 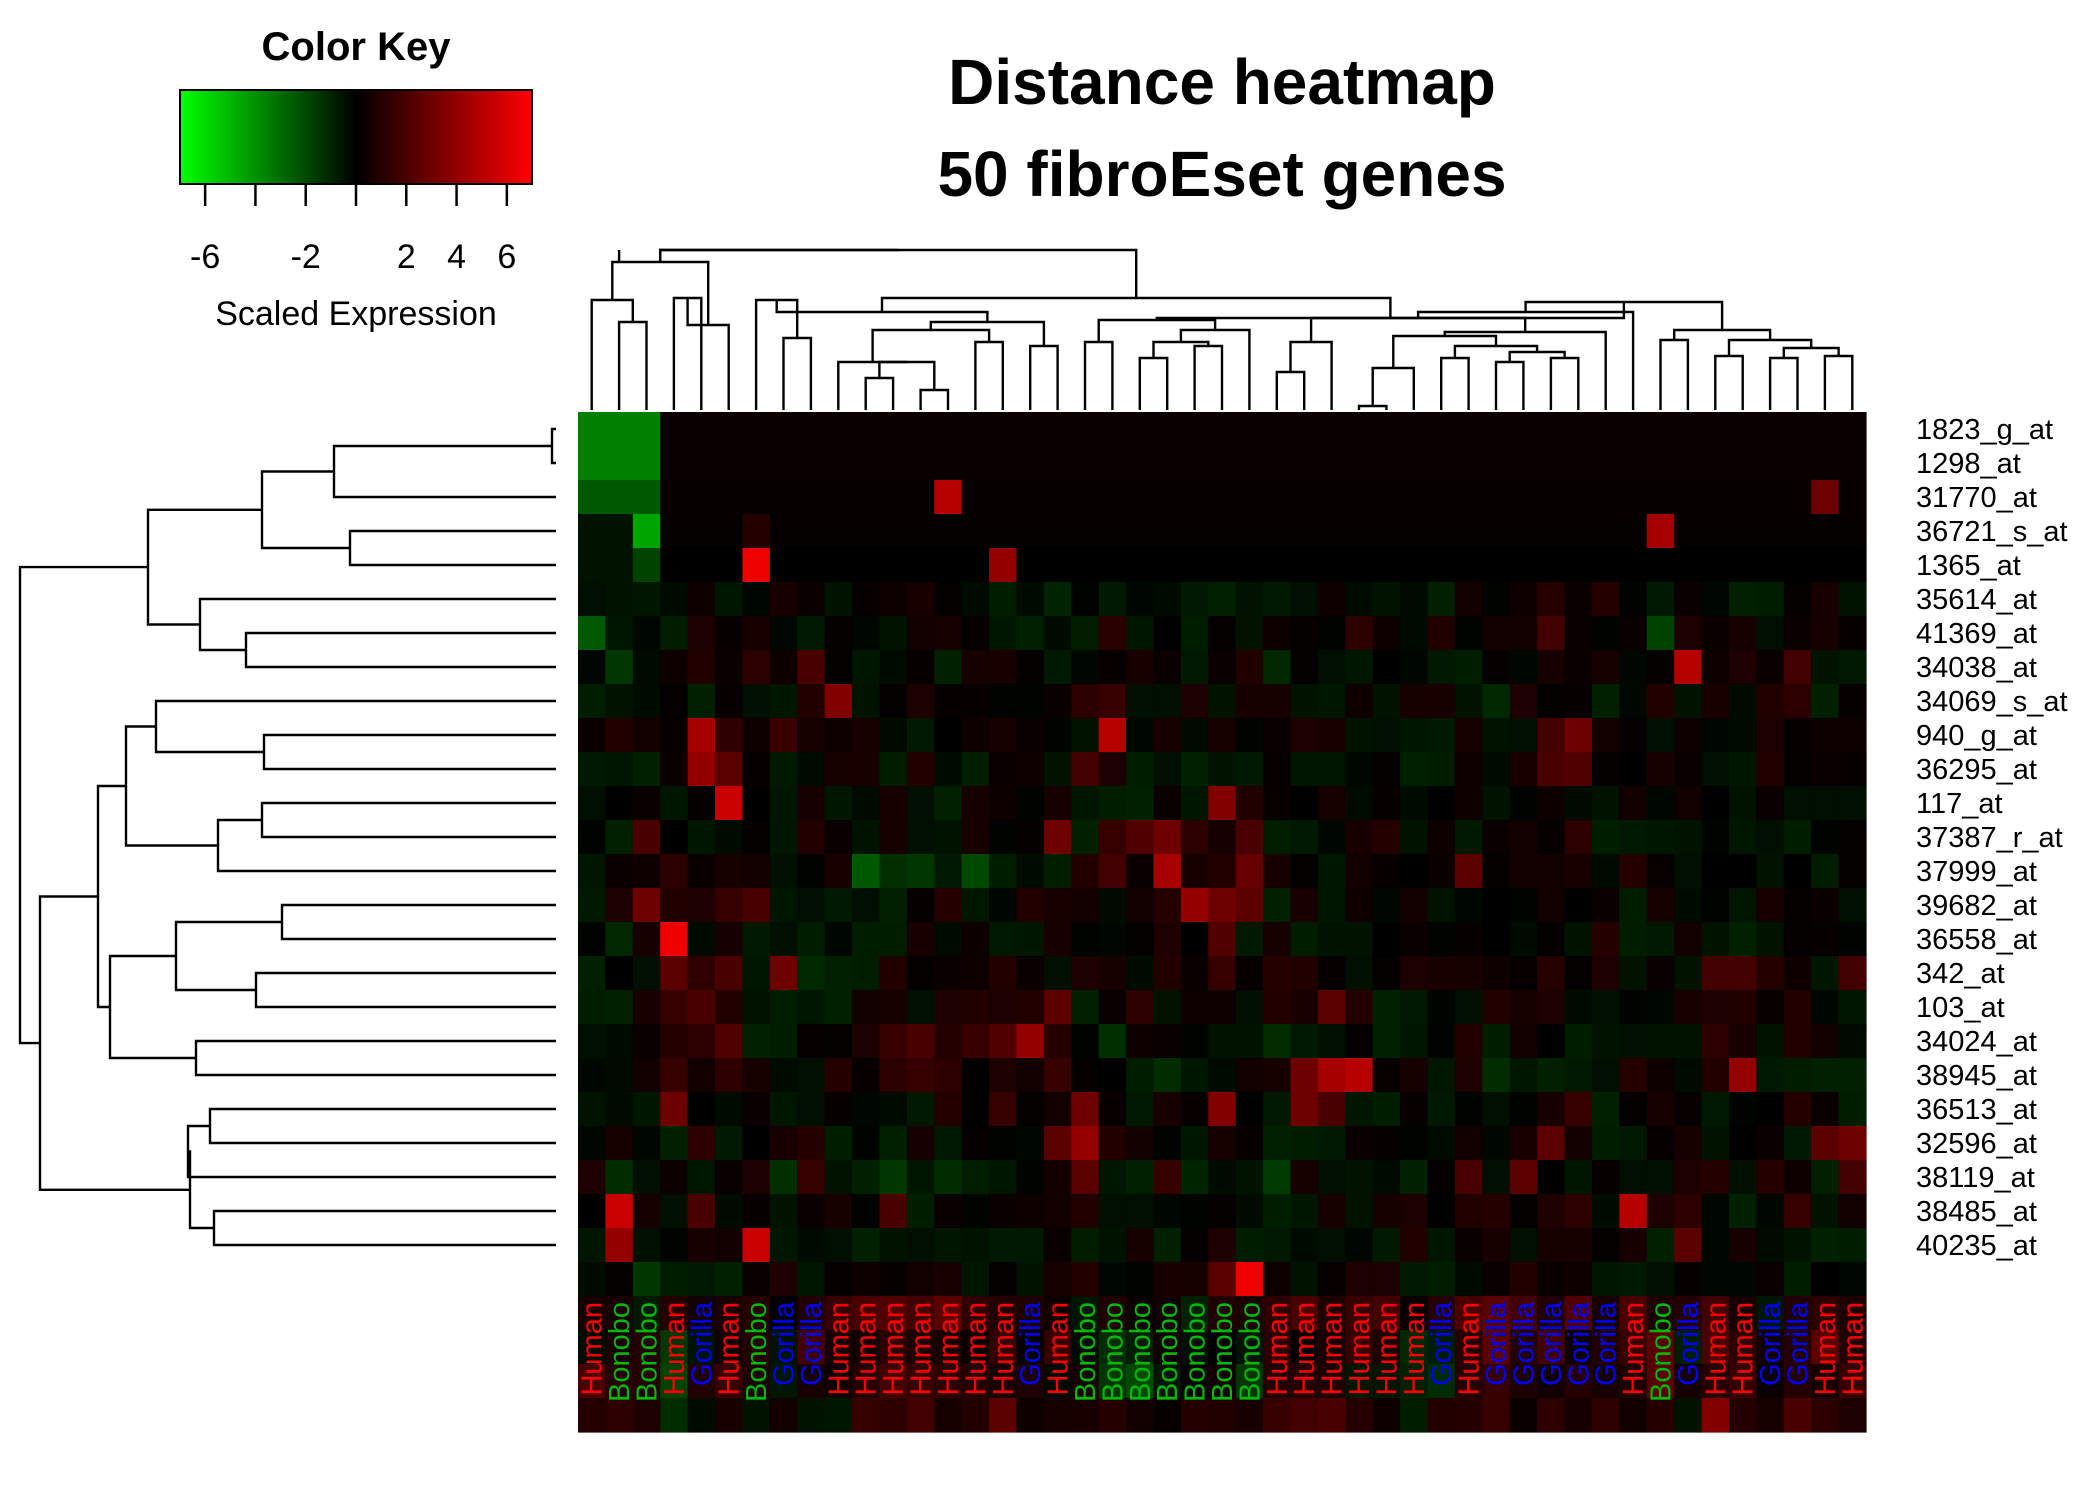 What do you see at coordinates (1523, 463) in the screenshot?
I see `heatmap-cell-r1-c34` at bounding box center [1523, 463].